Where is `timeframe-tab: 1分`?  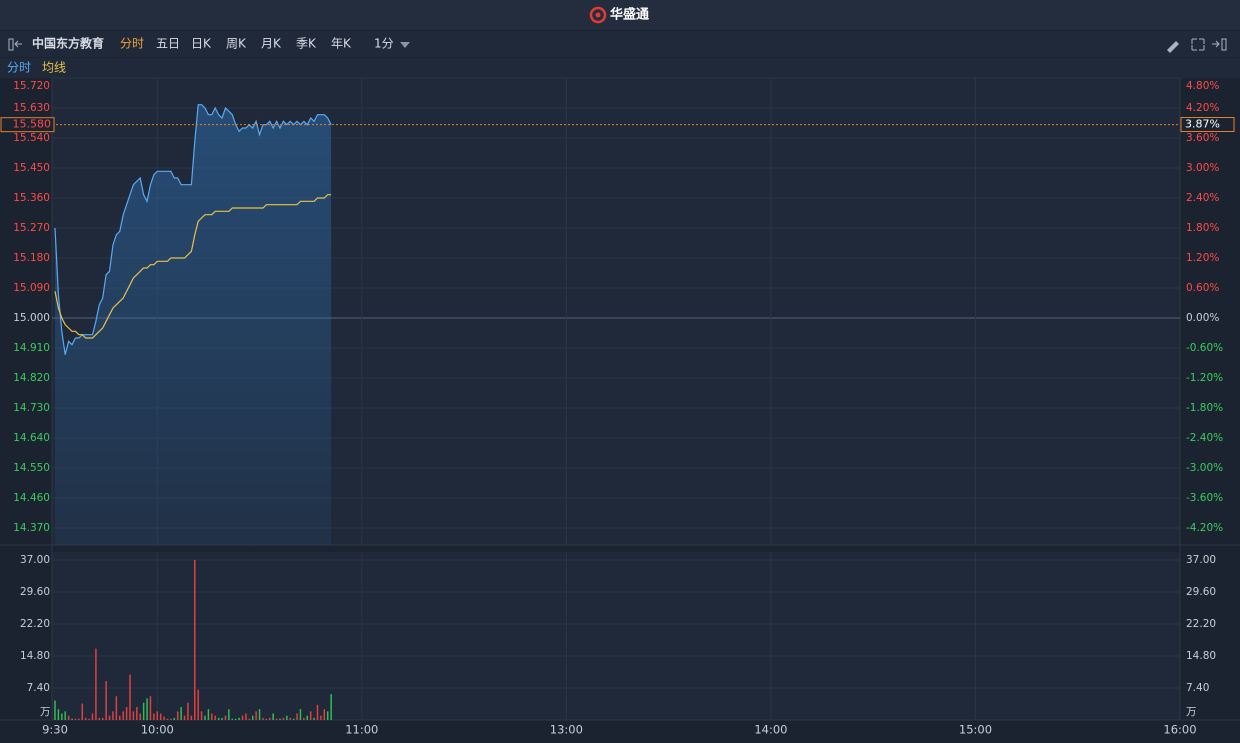 timeframe-tab: 1分 is located at coordinates (384, 44).